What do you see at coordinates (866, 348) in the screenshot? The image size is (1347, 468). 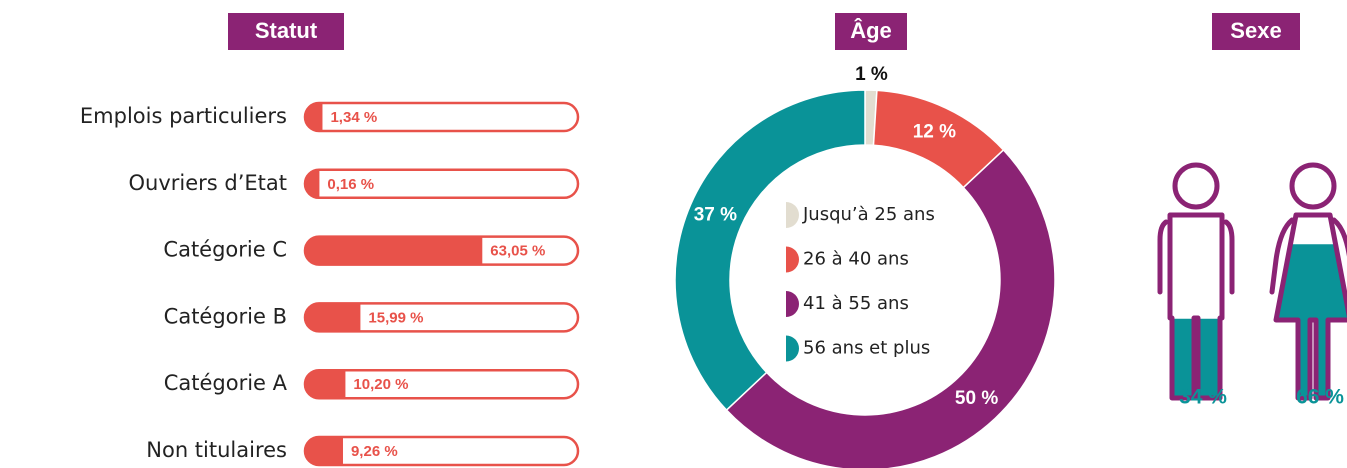 I see `legend-label: 56 ans et plus` at bounding box center [866, 348].